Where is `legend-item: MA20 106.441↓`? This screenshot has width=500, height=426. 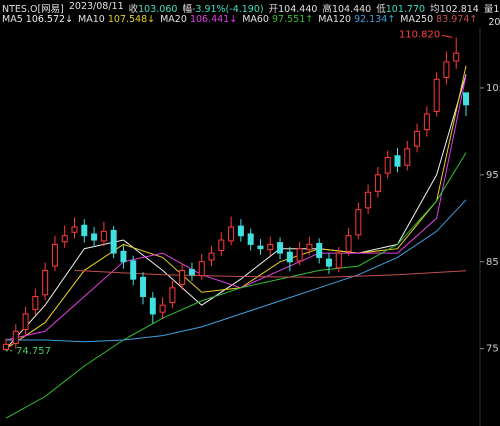 legend-item: MA20 106.441↓ is located at coordinates (198, 21).